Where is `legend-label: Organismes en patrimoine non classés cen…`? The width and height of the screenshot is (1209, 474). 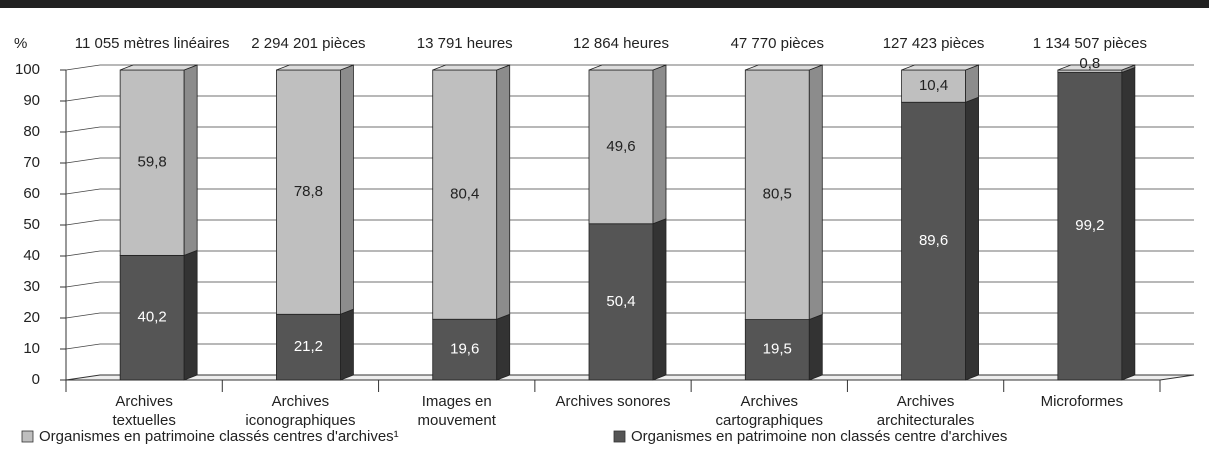
legend-label: Organismes en patrimoine non classés cen… is located at coordinates (819, 436).